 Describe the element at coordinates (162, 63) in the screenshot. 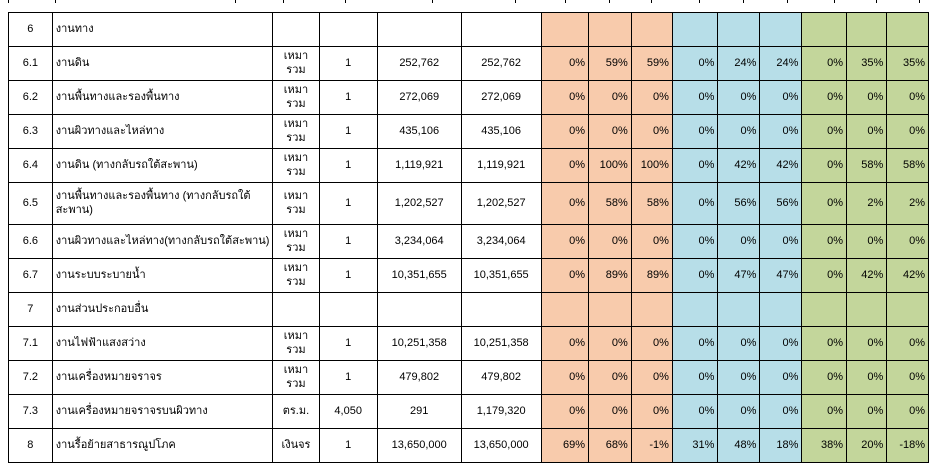

I see `description-cell: งานดิน` at that location.